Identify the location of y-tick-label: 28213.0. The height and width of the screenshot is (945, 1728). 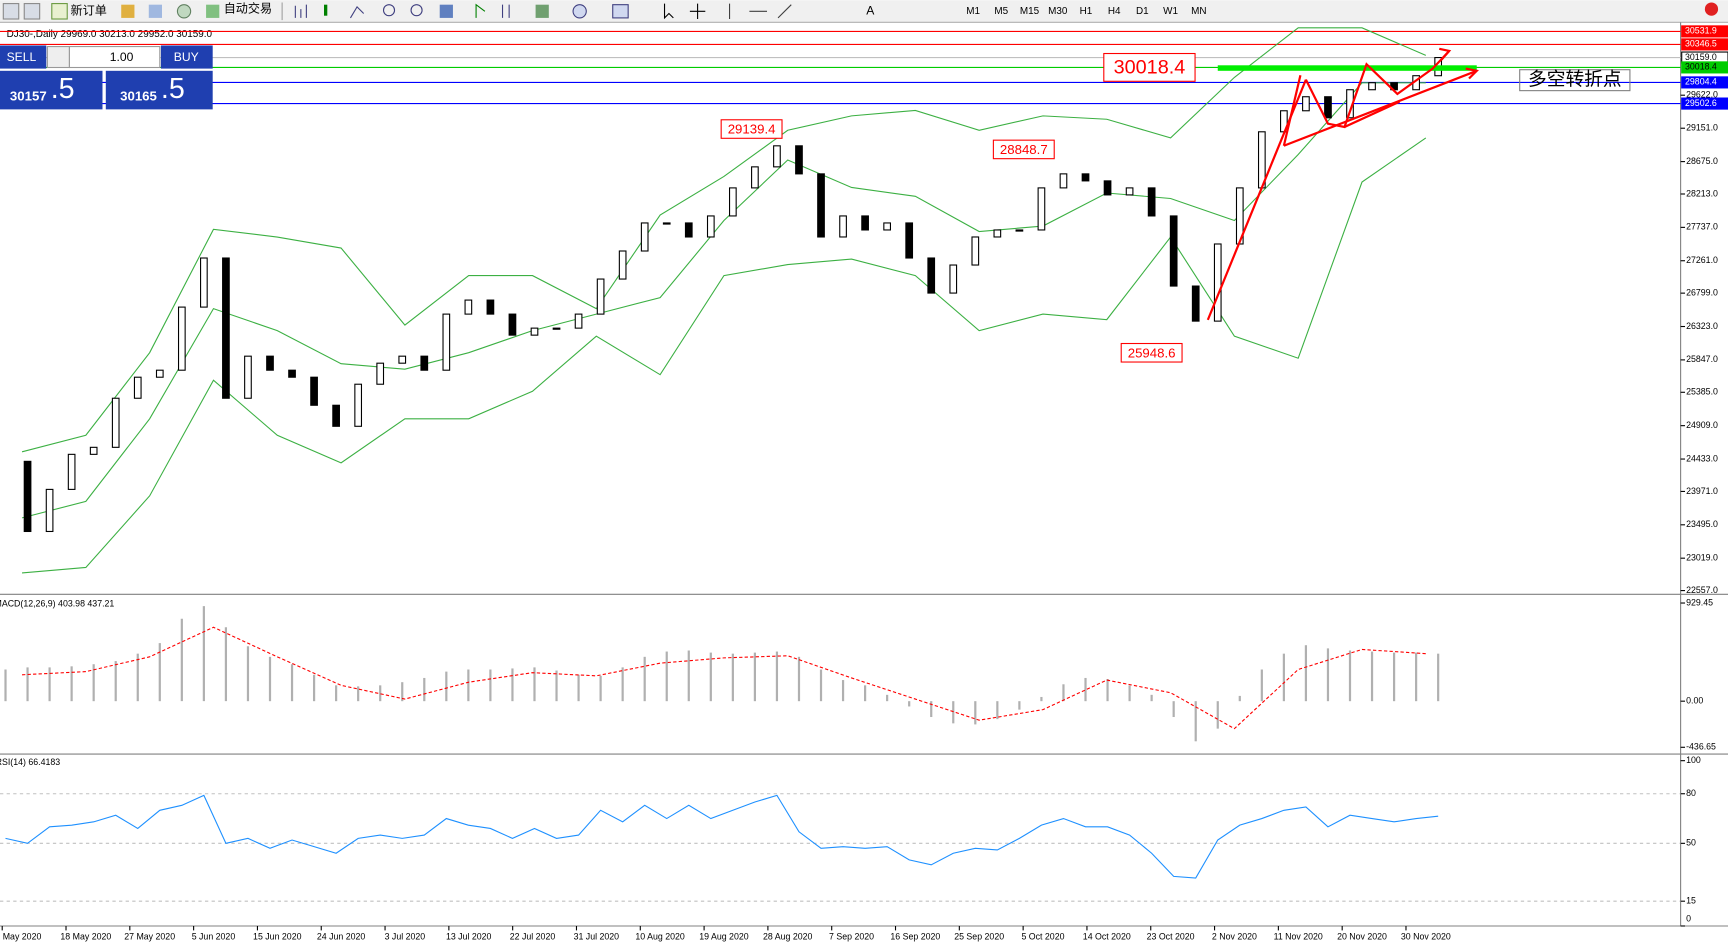
(1702, 193).